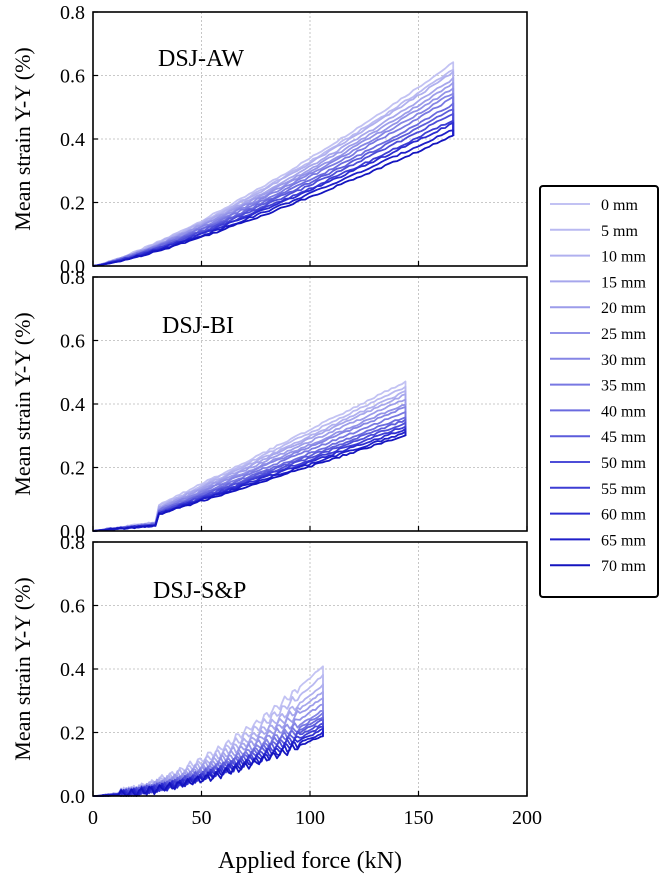 This screenshot has width=661, height=876. I want to click on series-line-35-mm, so click(273, 181).